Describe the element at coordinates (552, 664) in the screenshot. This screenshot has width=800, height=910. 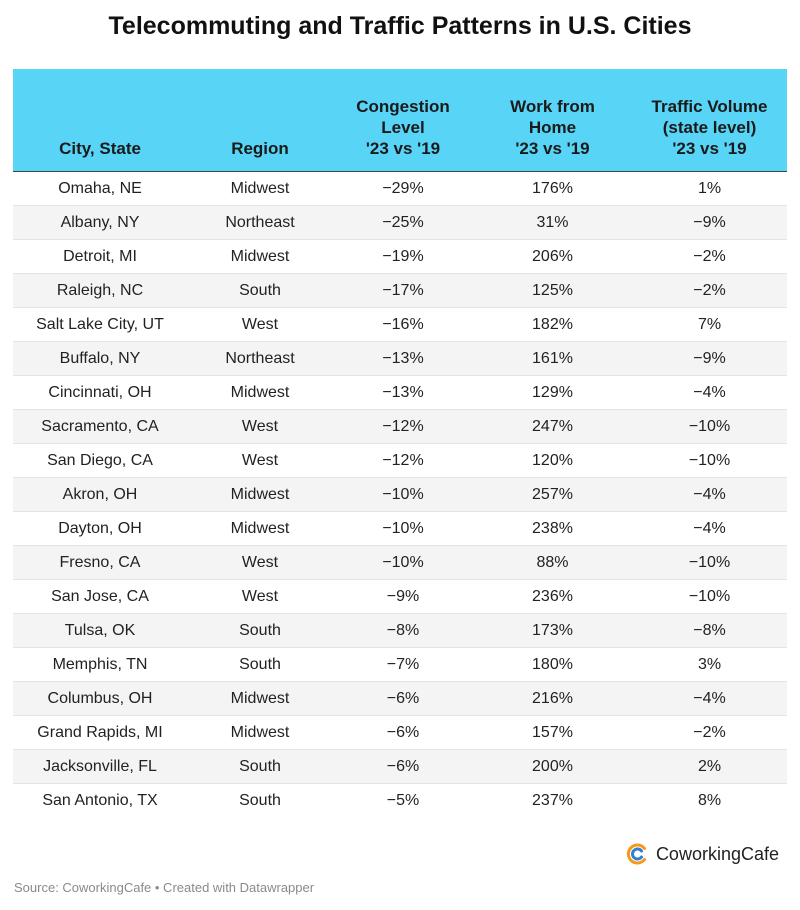
I see `table-cell: 180%` at that location.